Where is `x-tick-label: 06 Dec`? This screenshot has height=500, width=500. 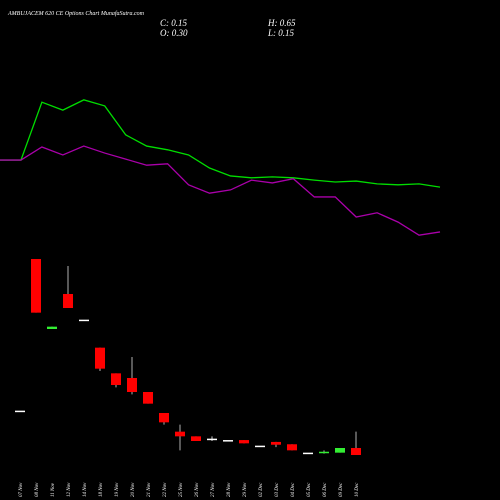 x-tick-label: 06 Dec is located at coordinates (325, 489).